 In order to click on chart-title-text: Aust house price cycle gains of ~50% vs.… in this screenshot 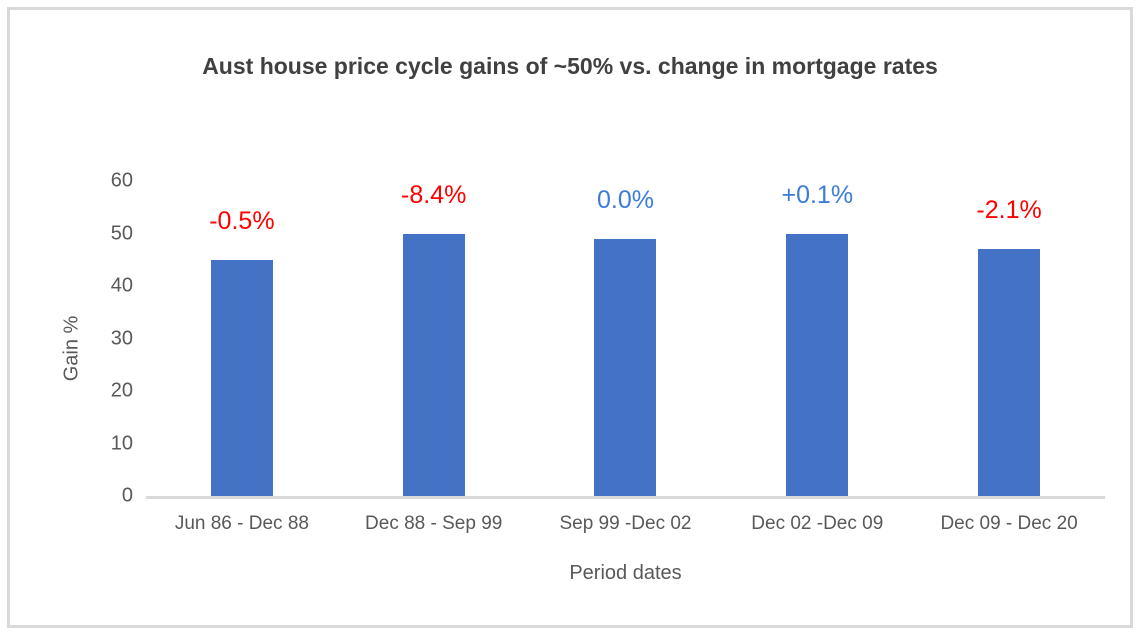, I will do `click(570, 66)`.